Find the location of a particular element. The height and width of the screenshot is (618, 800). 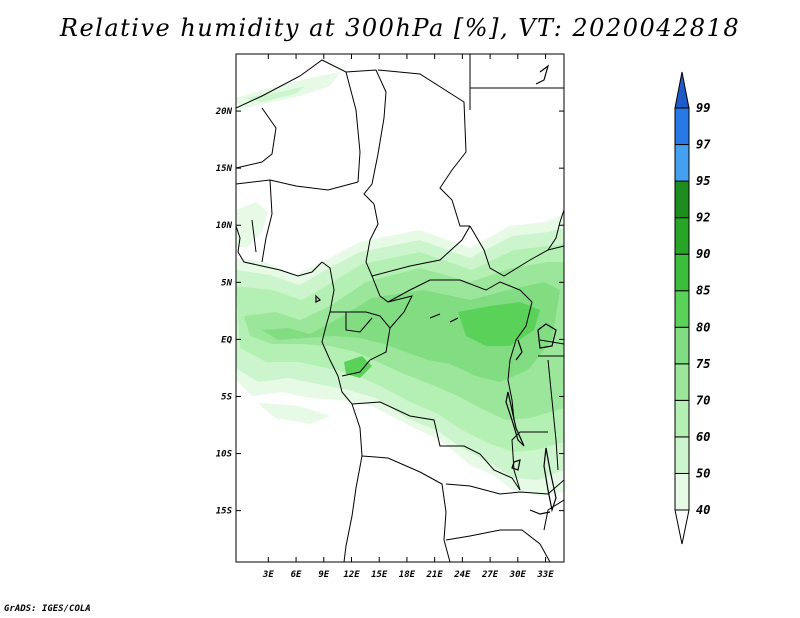

lon-tick-label: 27E is located at coordinates (490, 575).